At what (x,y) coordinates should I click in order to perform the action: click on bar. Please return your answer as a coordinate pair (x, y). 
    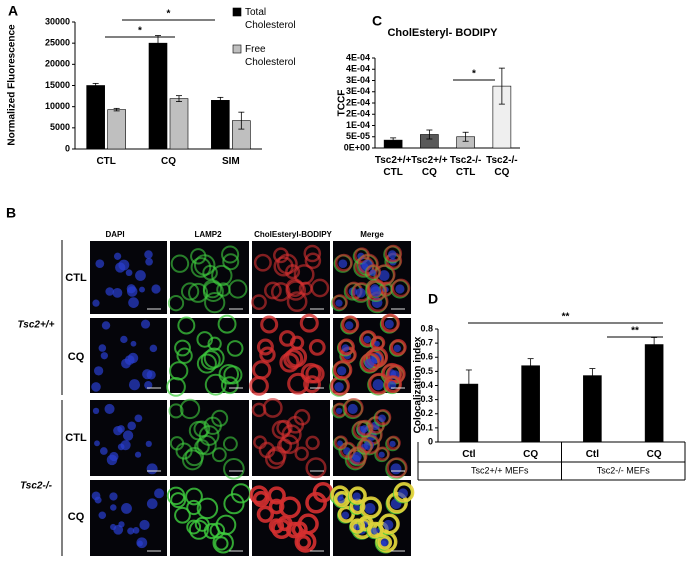
    Looking at the image, I should click on (654, 393).